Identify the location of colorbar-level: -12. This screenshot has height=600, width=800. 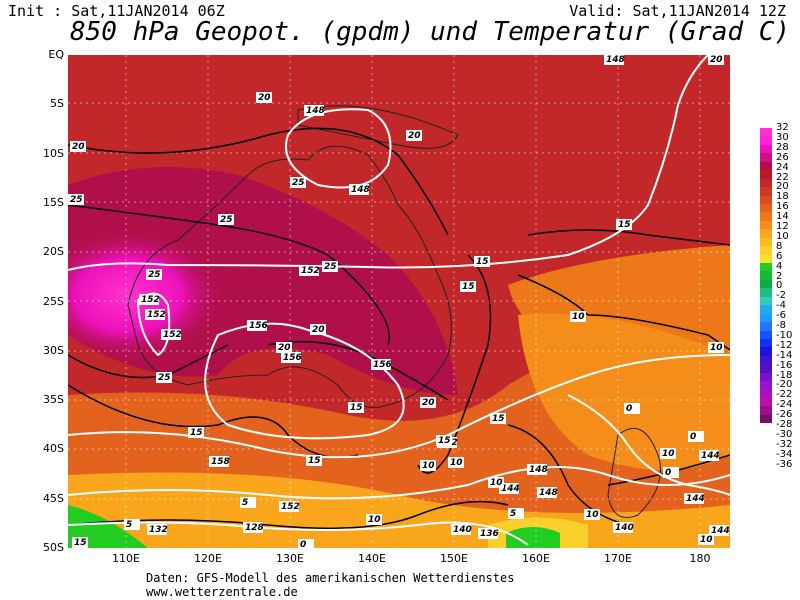
(784, 345).